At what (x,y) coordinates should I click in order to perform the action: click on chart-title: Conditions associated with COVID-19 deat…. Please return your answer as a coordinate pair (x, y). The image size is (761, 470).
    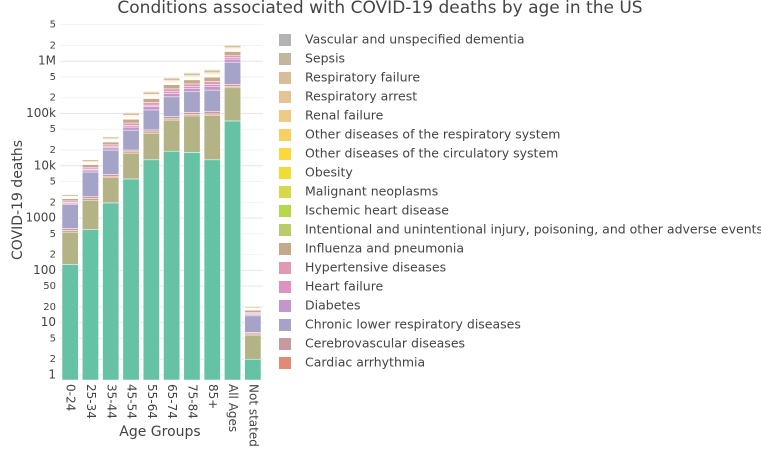
    Looking at the image, I should click on (379, 9).